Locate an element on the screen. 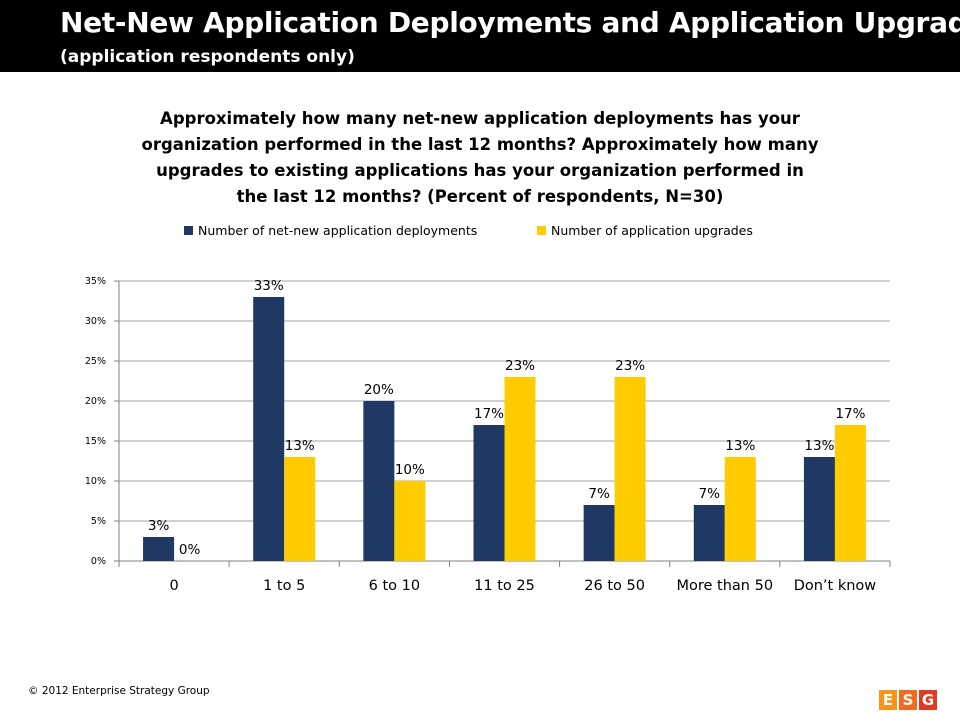 The width and height of the screenshot is (960, 720). x-category-label: 11 to 25 is located at coordinates (504, 586).